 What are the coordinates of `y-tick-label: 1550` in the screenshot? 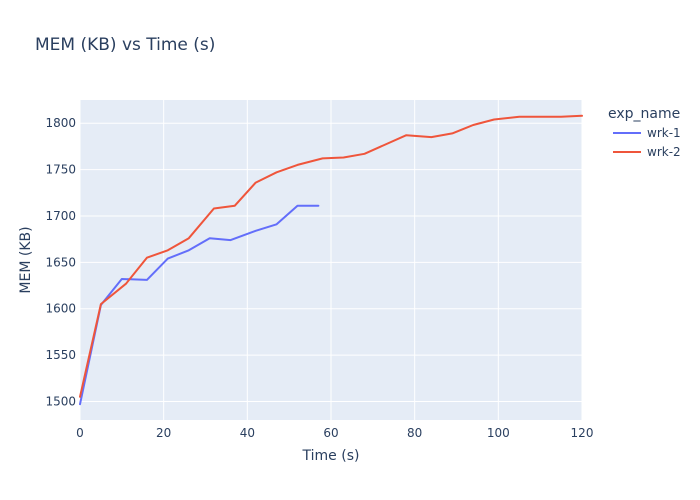 It's located at (60, 355).